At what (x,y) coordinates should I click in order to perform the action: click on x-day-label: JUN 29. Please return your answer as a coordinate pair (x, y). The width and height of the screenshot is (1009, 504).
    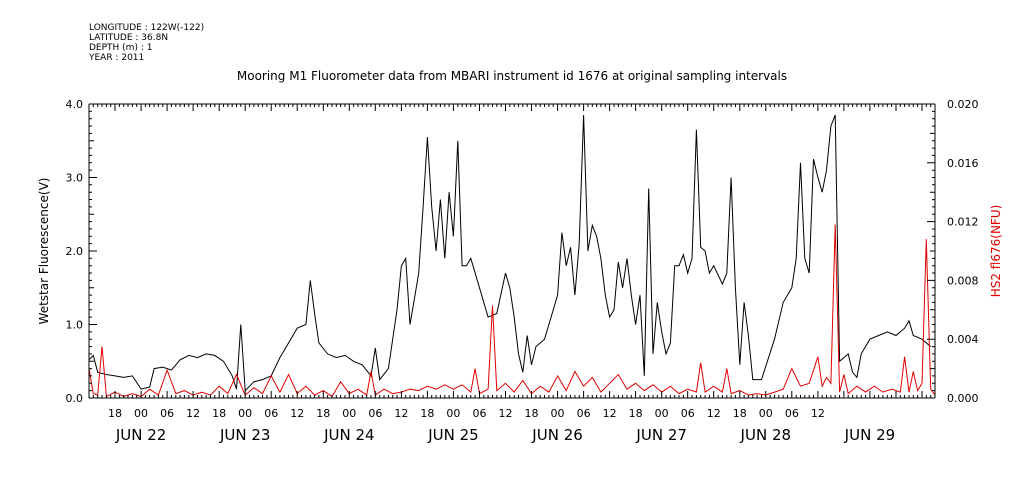
    Looking at the image, I should click on (869, 435).